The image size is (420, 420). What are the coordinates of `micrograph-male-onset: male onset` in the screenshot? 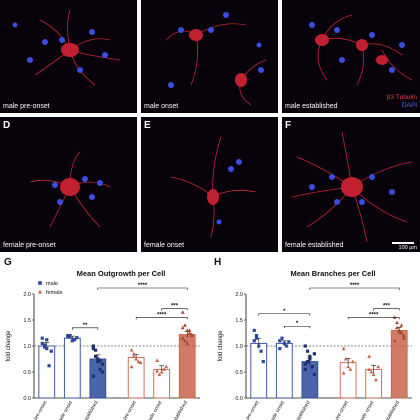 It's located at (209, 56).